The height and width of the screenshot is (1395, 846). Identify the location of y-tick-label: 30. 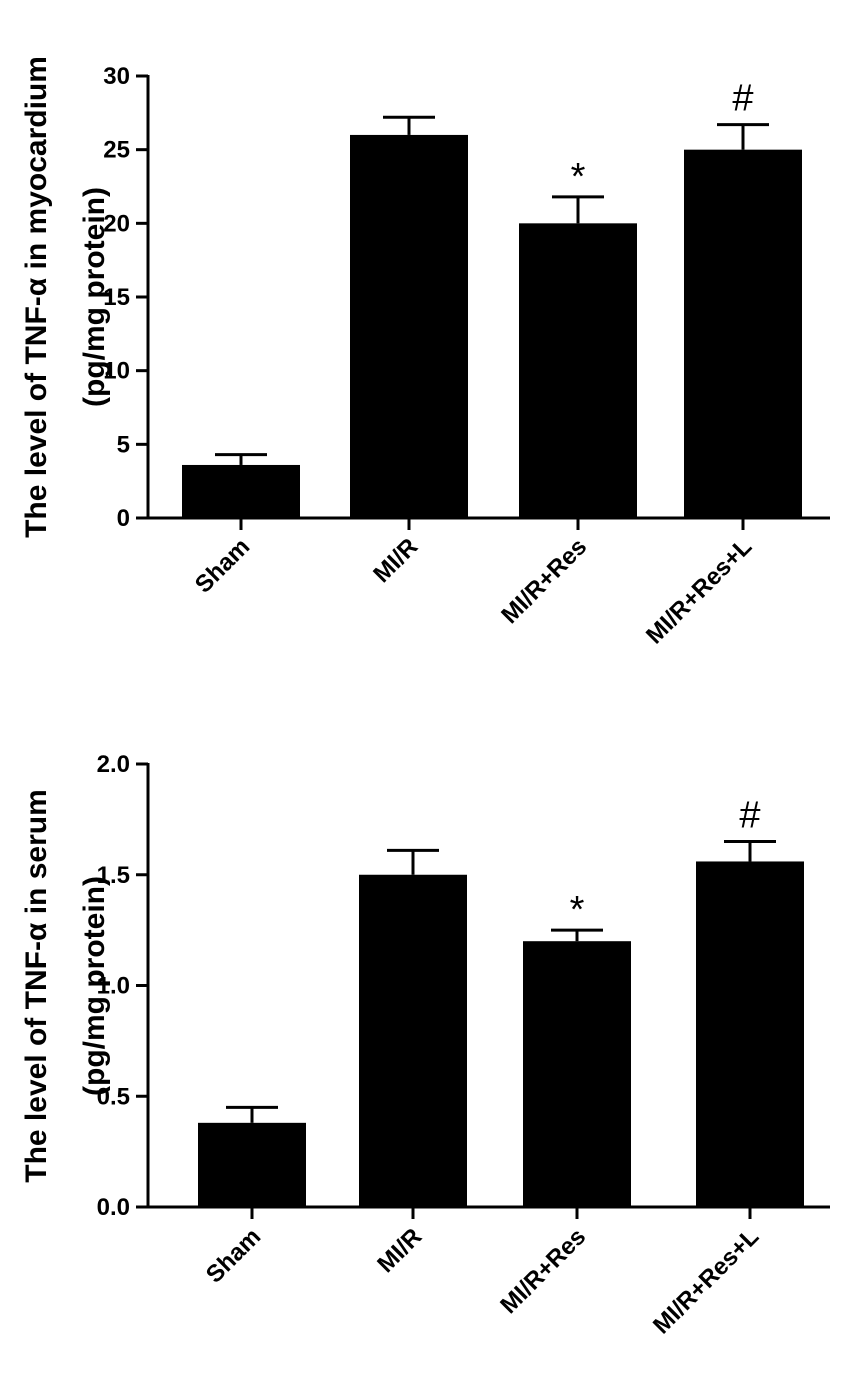
(116, 76).